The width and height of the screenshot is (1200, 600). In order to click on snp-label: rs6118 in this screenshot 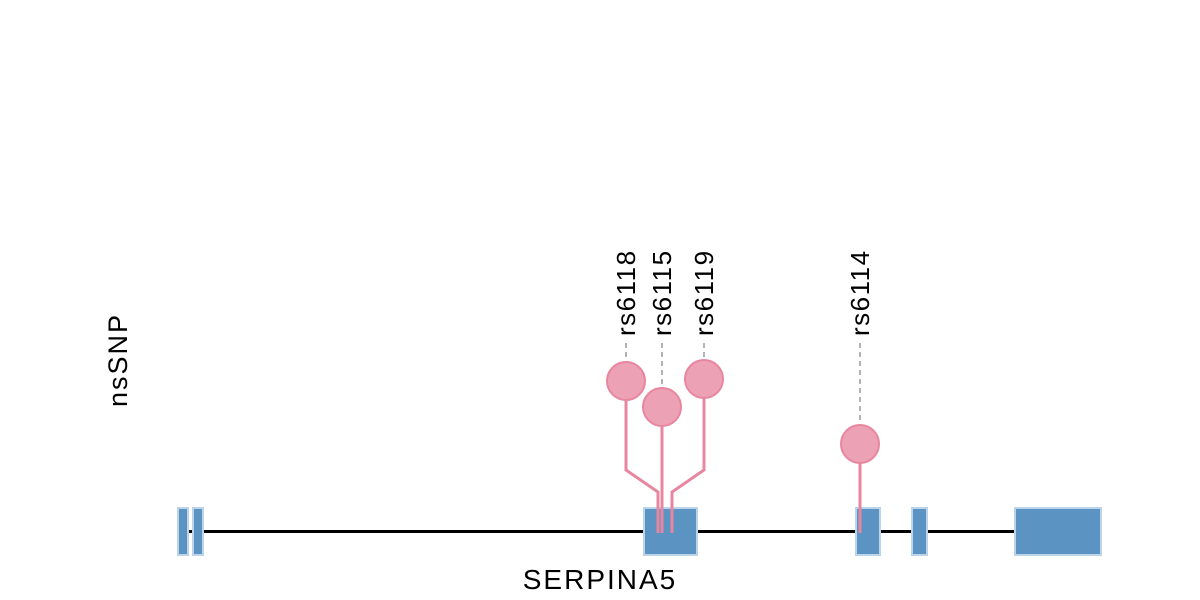, I will do `click(626, 292)`.